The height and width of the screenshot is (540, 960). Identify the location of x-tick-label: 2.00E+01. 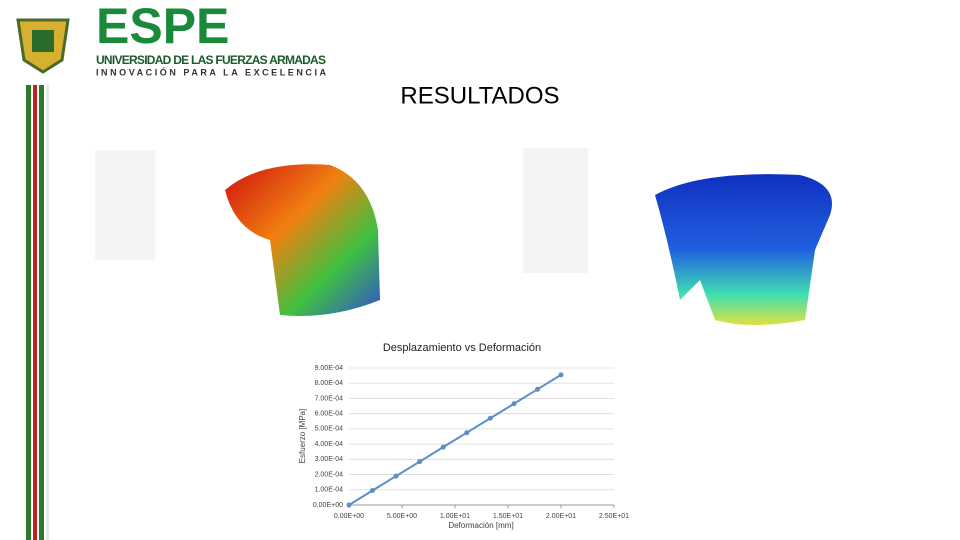
(561, 516).